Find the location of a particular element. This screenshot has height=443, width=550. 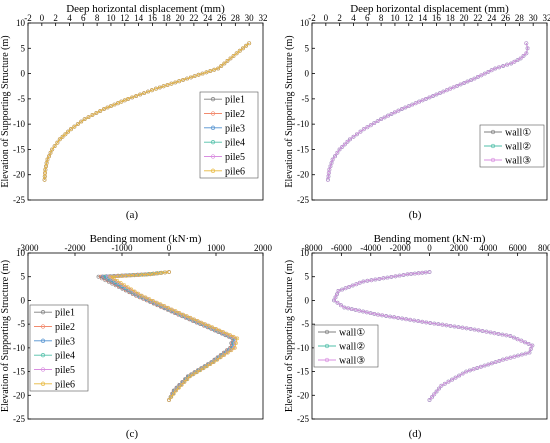

x-tick-label: 1000 is located at coordinates (216, 248).